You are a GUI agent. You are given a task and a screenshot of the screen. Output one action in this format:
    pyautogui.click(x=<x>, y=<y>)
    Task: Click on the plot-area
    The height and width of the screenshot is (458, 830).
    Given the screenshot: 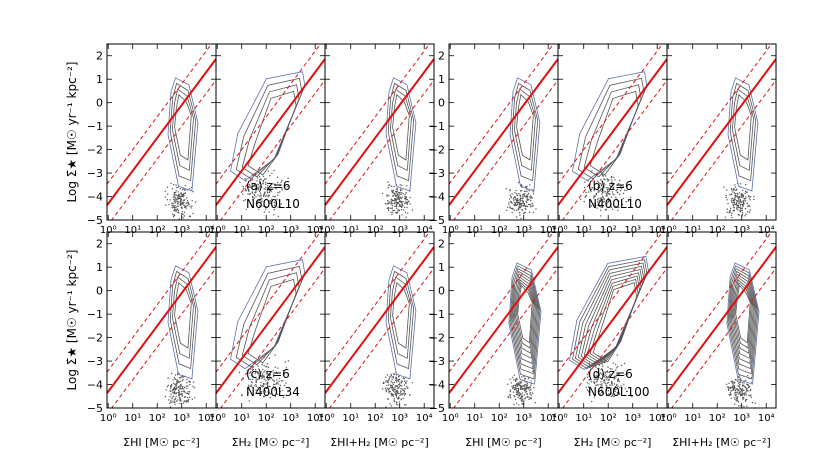 What is the action you would take?
    pyautogui.click(x=612, y=320)
    